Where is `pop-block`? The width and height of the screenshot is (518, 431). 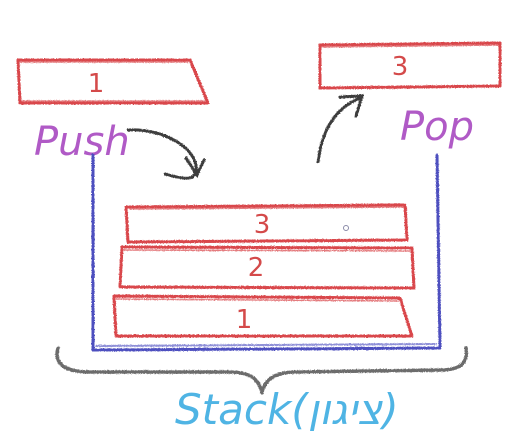
pop-block is located at coordinates (410, 65).